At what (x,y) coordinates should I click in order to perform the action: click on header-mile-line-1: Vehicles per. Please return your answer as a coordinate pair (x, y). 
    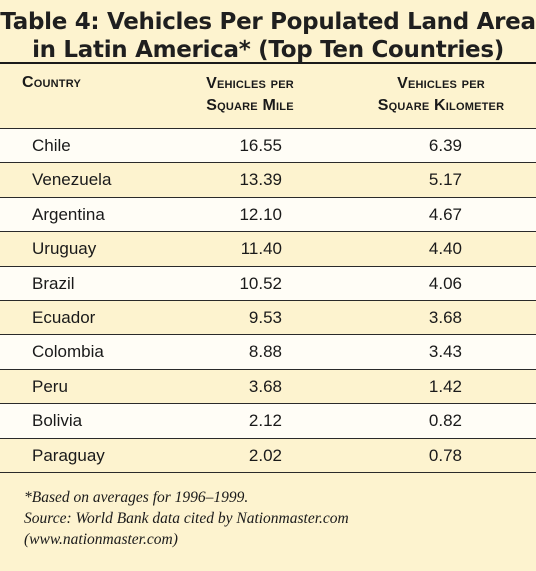
    Looking at the image, I should click on (250, 83).